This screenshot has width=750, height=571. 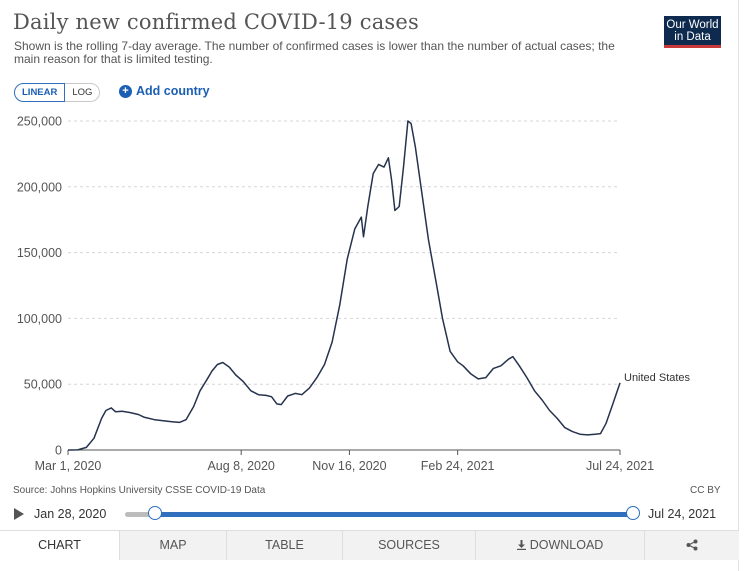 I want to click on tab-share, so click(x=691, y=545).